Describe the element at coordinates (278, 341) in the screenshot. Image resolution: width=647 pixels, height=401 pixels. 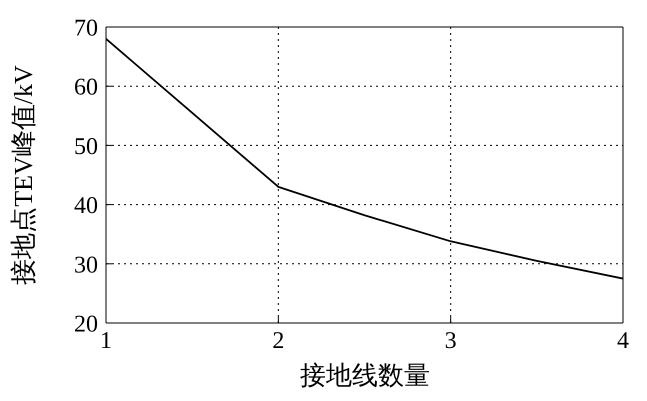
I see `x-tick-label: 2` at that location.